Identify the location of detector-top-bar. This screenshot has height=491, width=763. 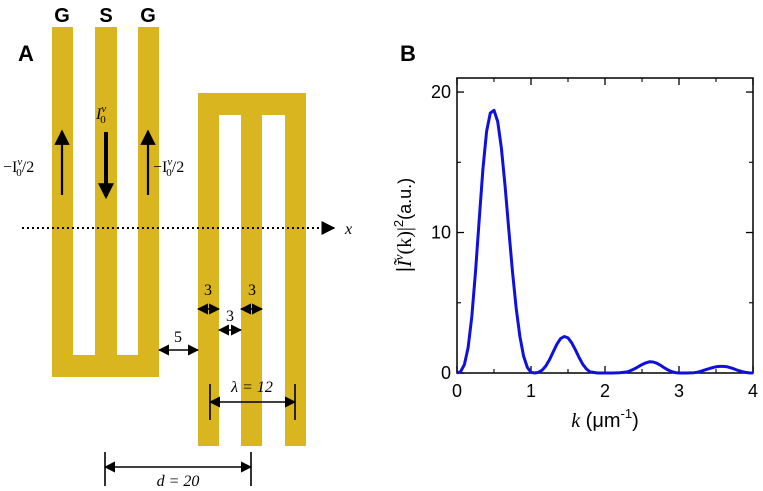
(252, 104).